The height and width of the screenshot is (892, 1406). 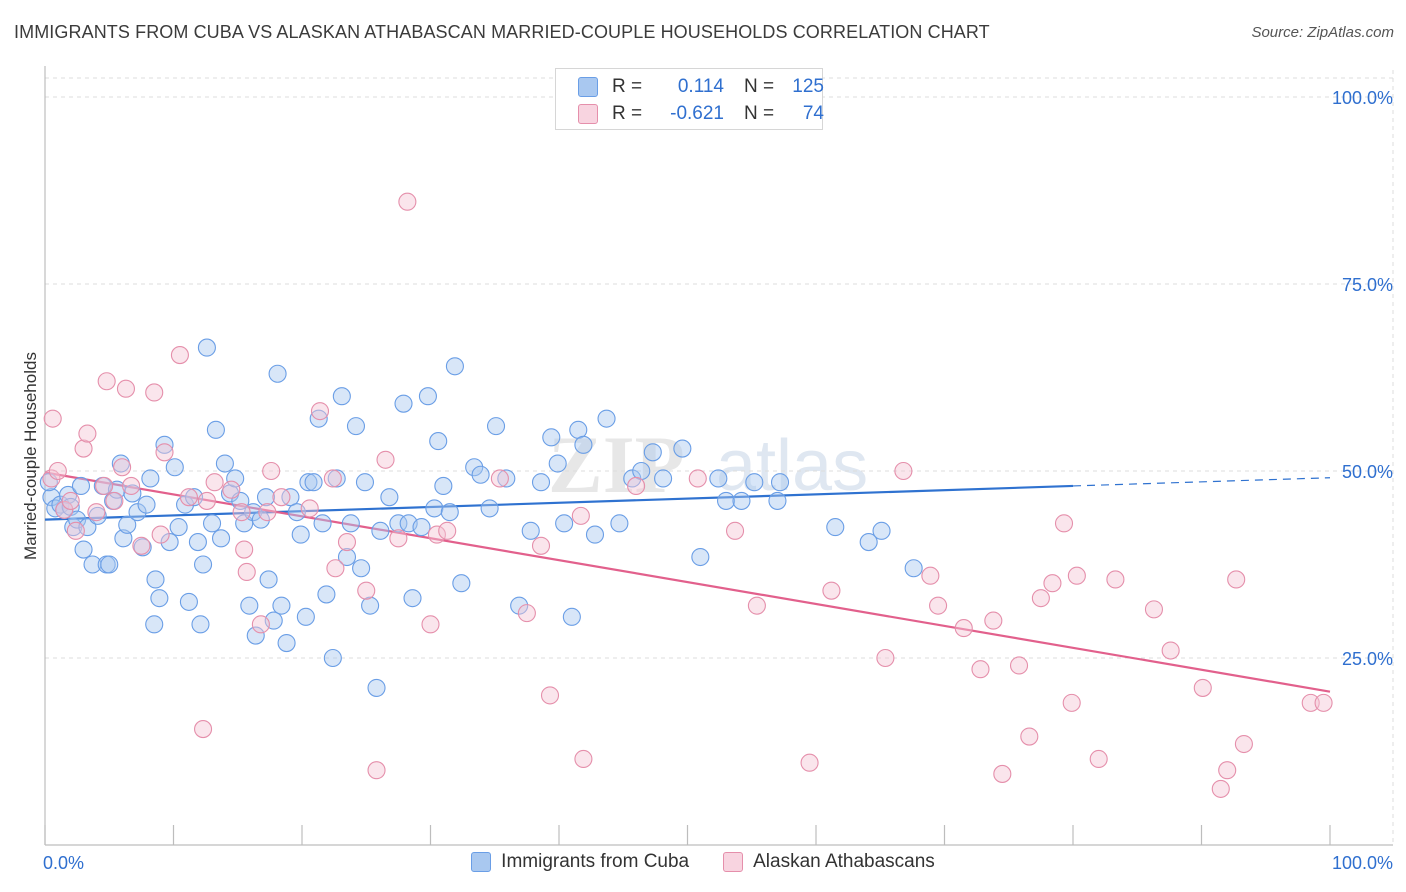 What do you see at coordinates (759, 86) in the screenshot?
I see `stats-n-label: N =` at bounding box center [759, 86].